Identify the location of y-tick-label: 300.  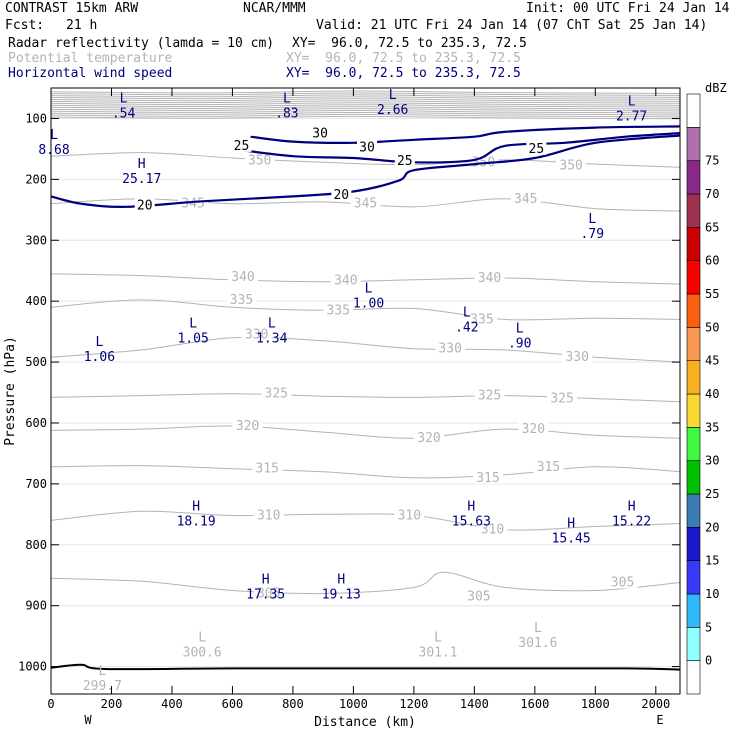
(36, 240).